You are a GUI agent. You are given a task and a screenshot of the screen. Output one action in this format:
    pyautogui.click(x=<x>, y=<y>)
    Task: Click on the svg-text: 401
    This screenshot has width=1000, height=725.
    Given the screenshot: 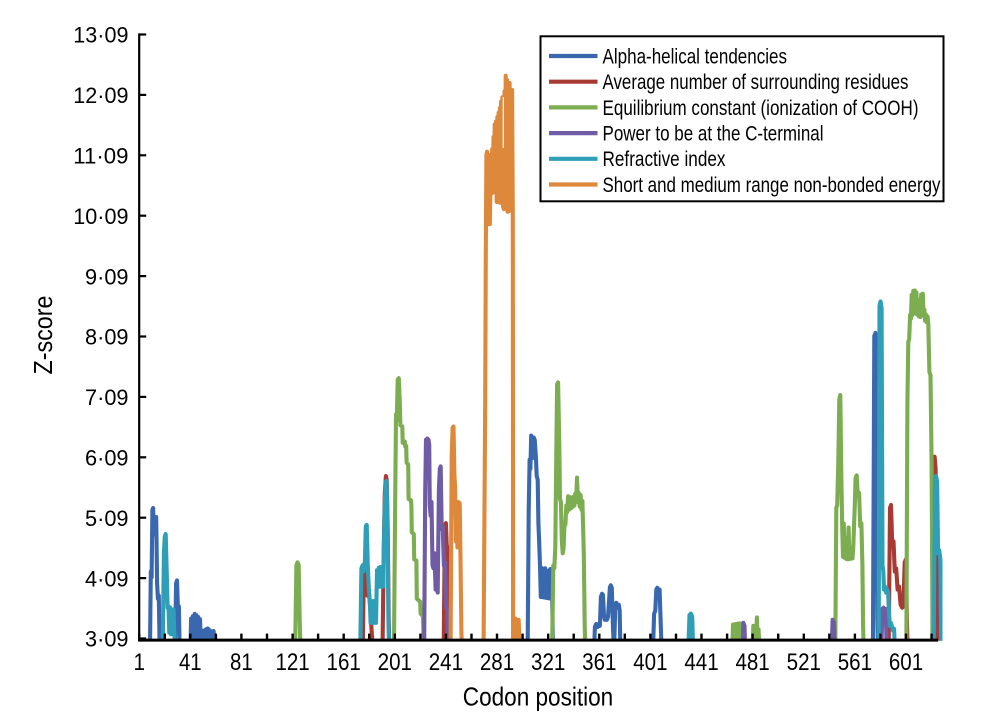 What is the action you would take?
    pyautogui.click(x=650, y=662)
    